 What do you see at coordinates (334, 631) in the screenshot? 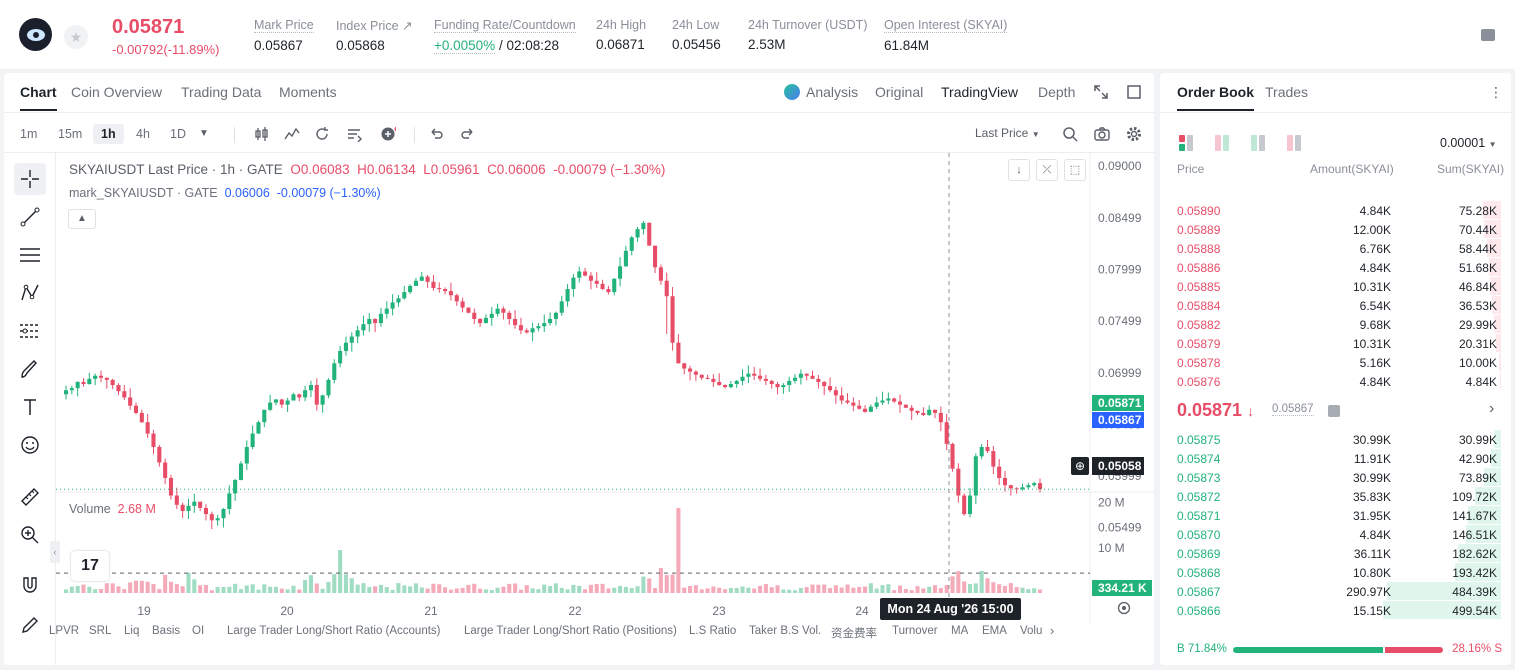
I see `indicator-large-trader-accounts: Large Trader Long/Short Ratio (Accounts)` at bounding box center [334, 631].